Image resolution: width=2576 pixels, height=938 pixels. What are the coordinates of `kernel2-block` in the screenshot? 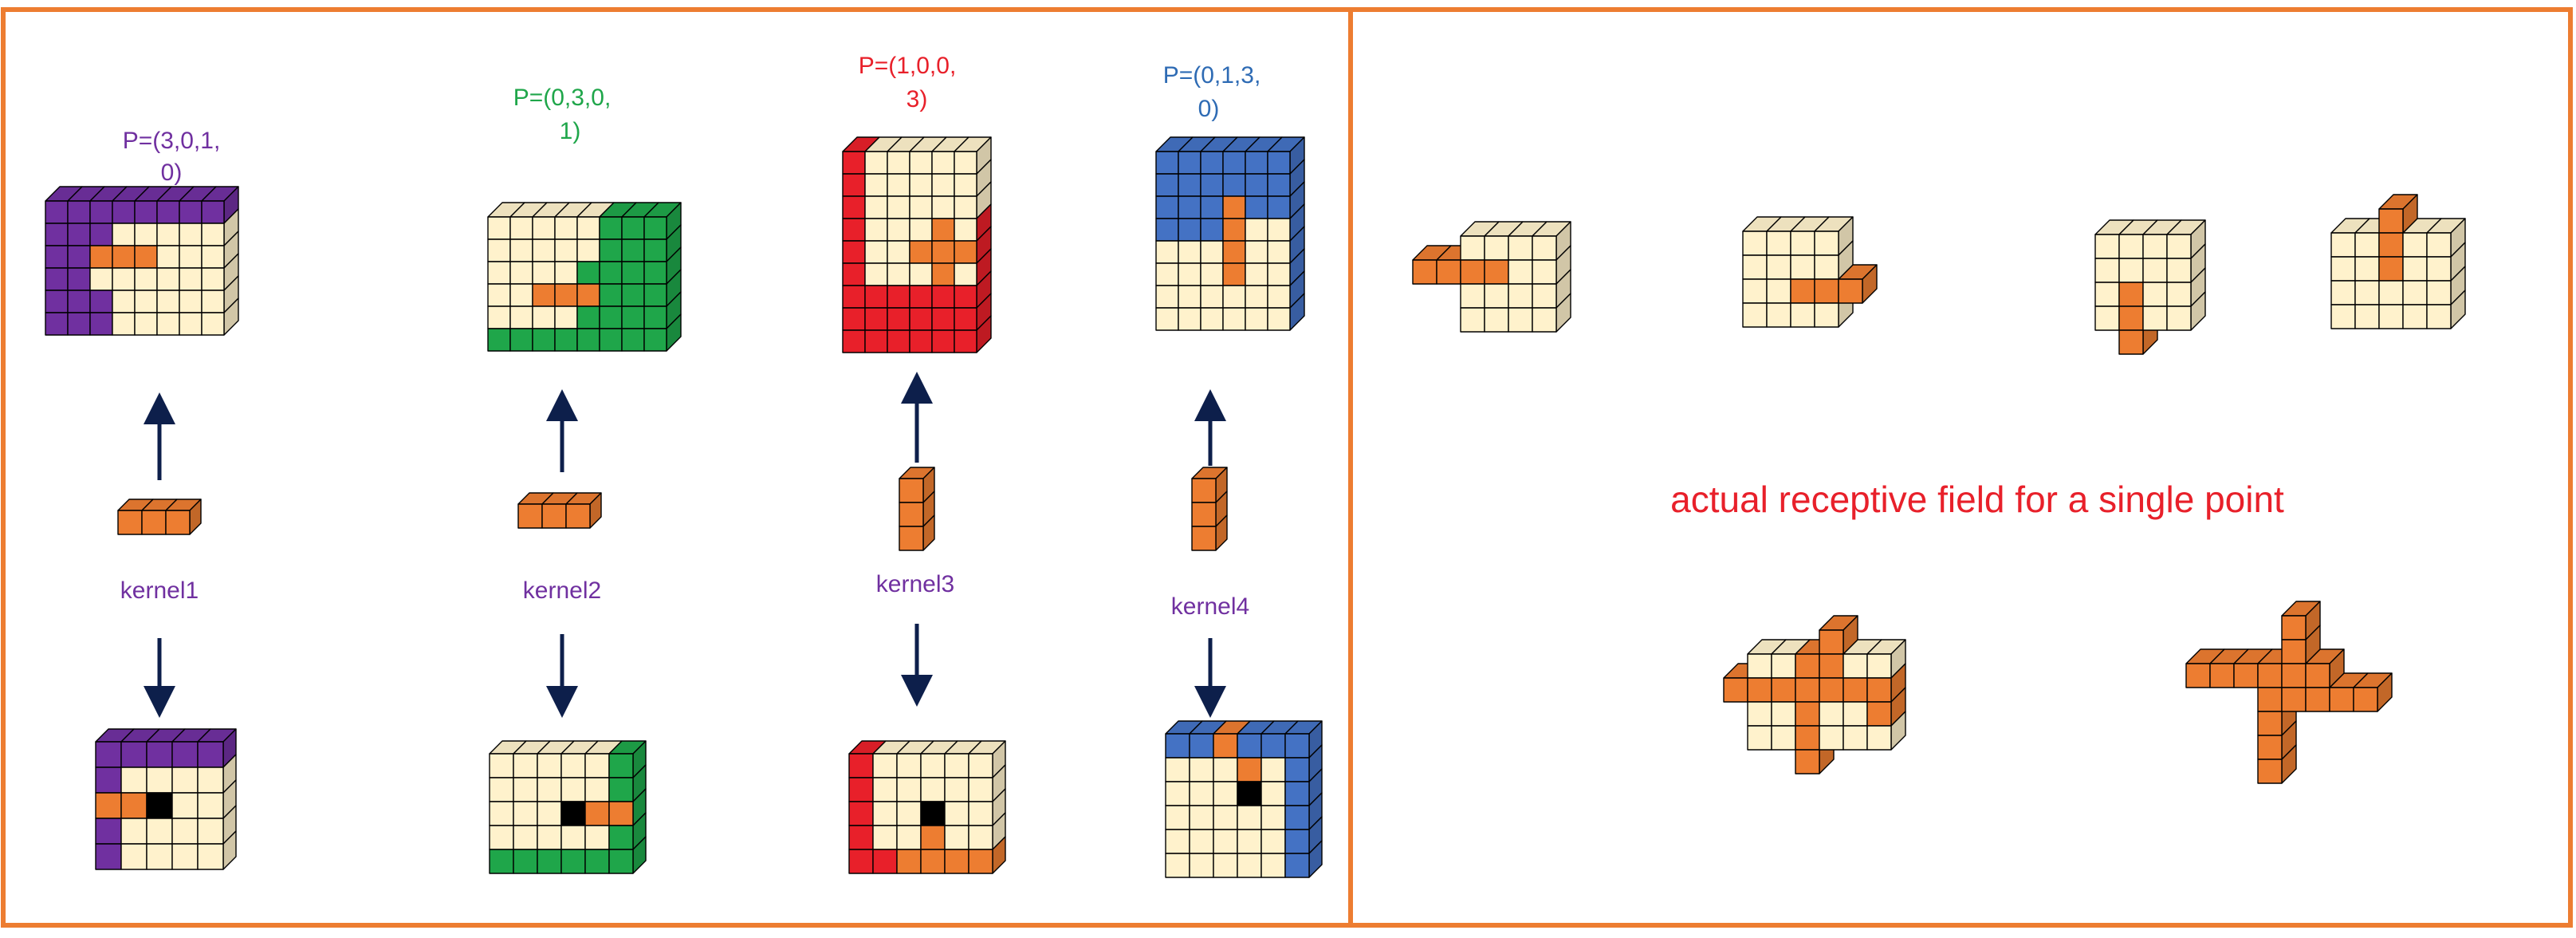 It's located at (560, 511).